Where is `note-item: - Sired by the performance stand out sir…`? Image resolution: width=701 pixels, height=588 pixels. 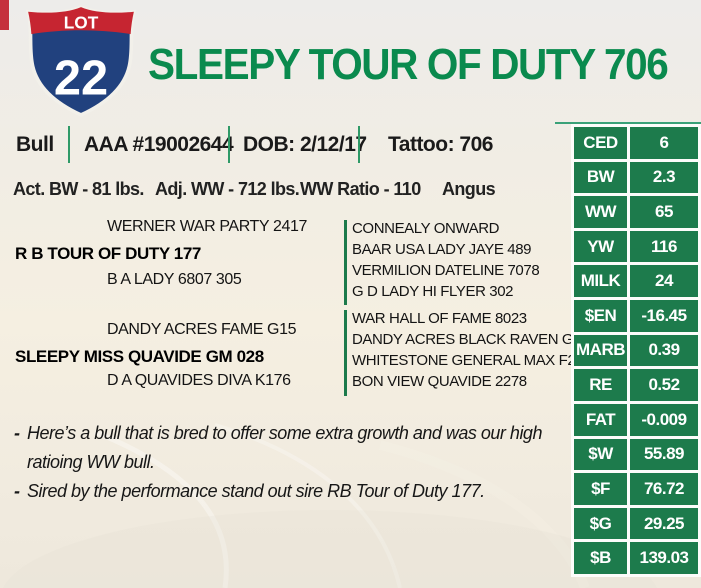 note-item: - Sired by the performance stand out sir… is located at coordinates (290, 491).